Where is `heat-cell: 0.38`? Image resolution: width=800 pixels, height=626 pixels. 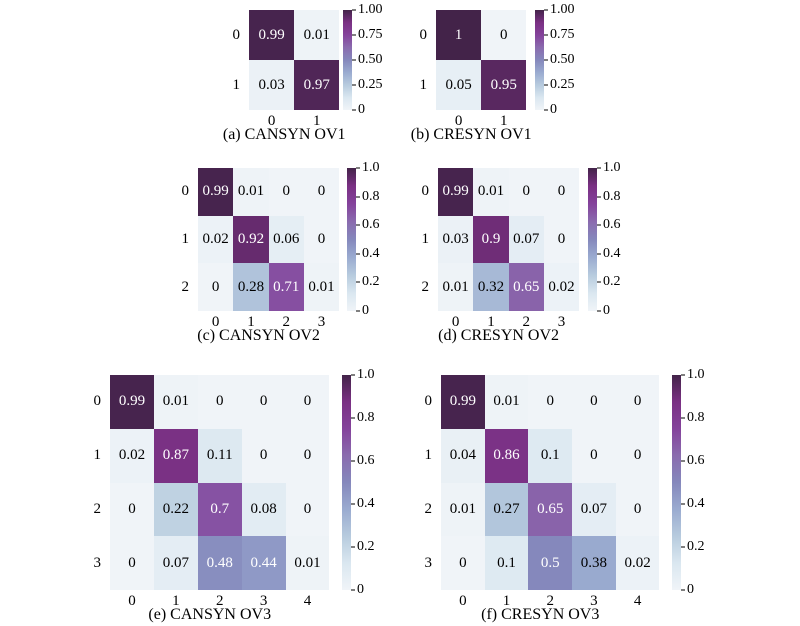
heat-cell: 0.38 is located at coordinates (594, 563).